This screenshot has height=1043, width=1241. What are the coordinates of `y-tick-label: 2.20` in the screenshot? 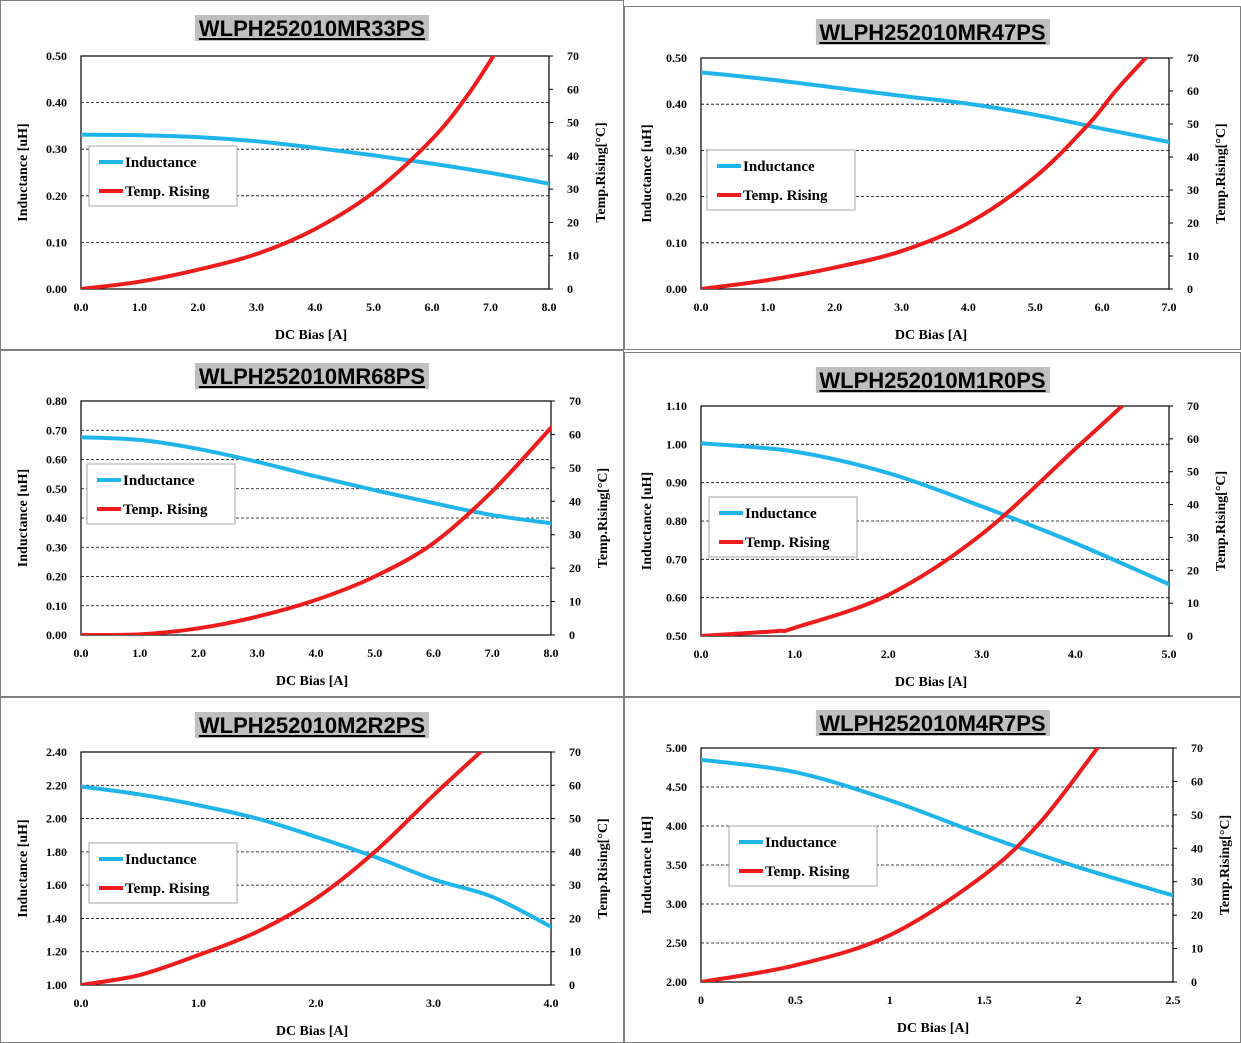 It's located at (56, 785).